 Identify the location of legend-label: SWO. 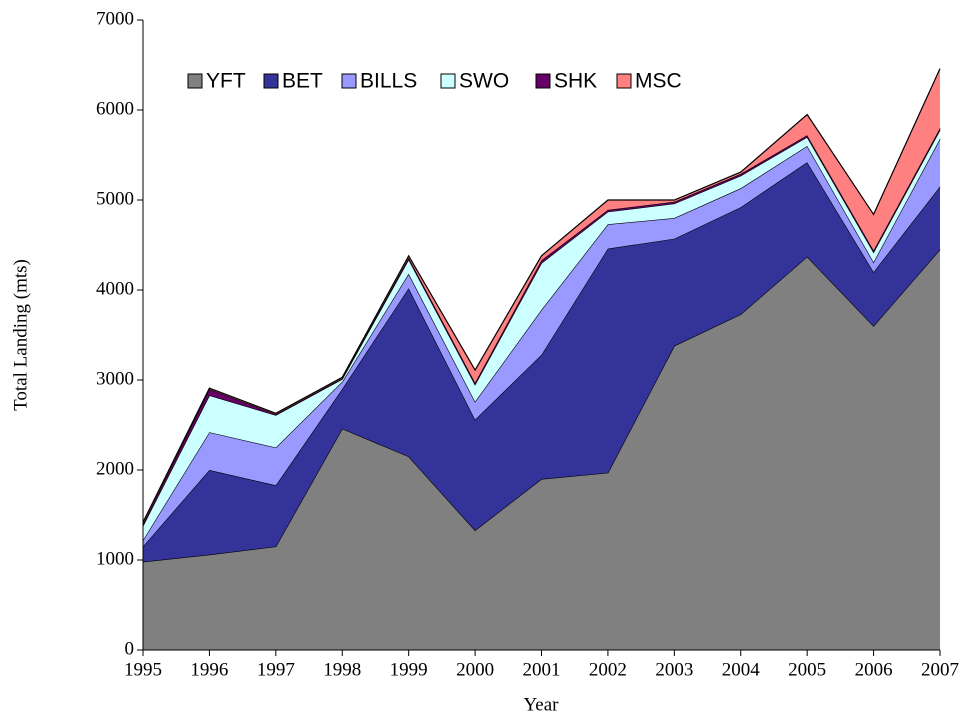
(484, 81).